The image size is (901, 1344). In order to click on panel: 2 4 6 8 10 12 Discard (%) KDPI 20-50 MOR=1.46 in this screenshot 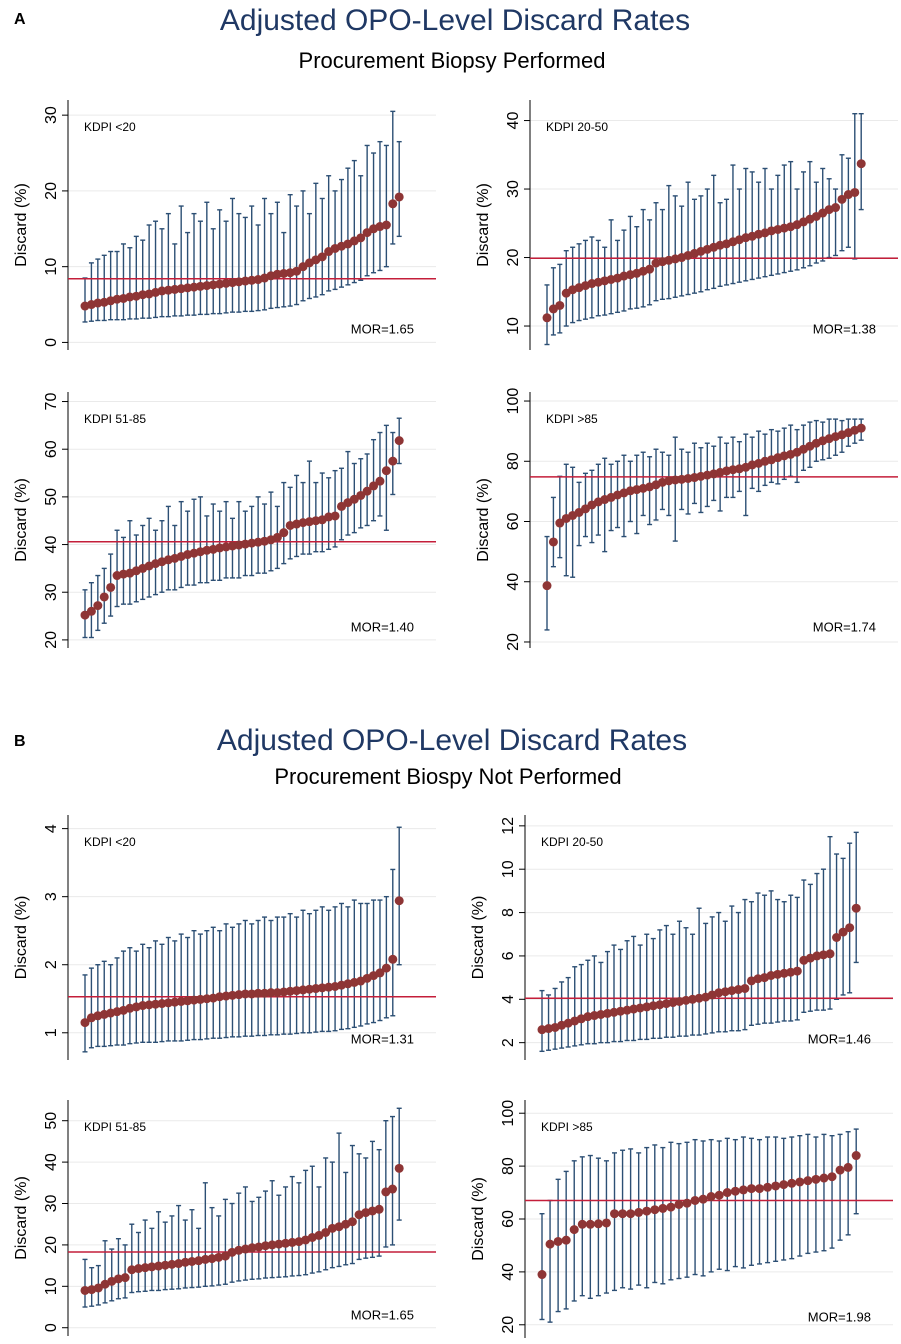, I will do `click(681, 937)`.